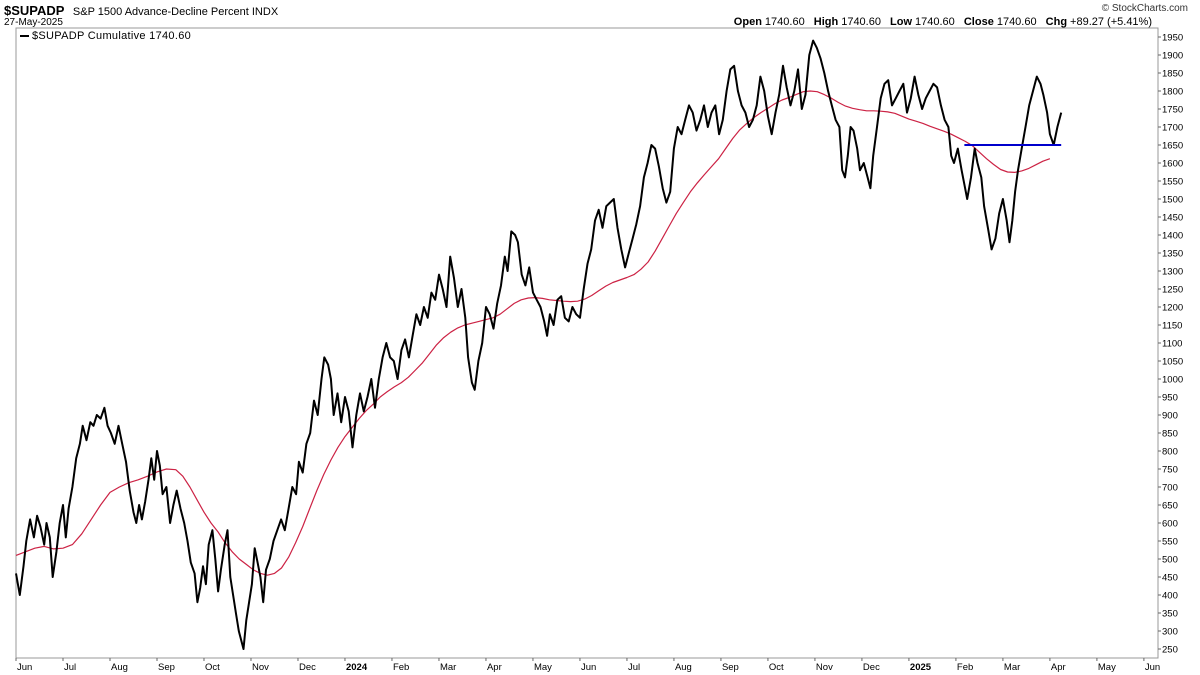 Image resolution: width=1200 pixels, height=675 pixels. I want to click on chart-legend: $SUPADP Cumulative 1740.60, so click(105, 36).